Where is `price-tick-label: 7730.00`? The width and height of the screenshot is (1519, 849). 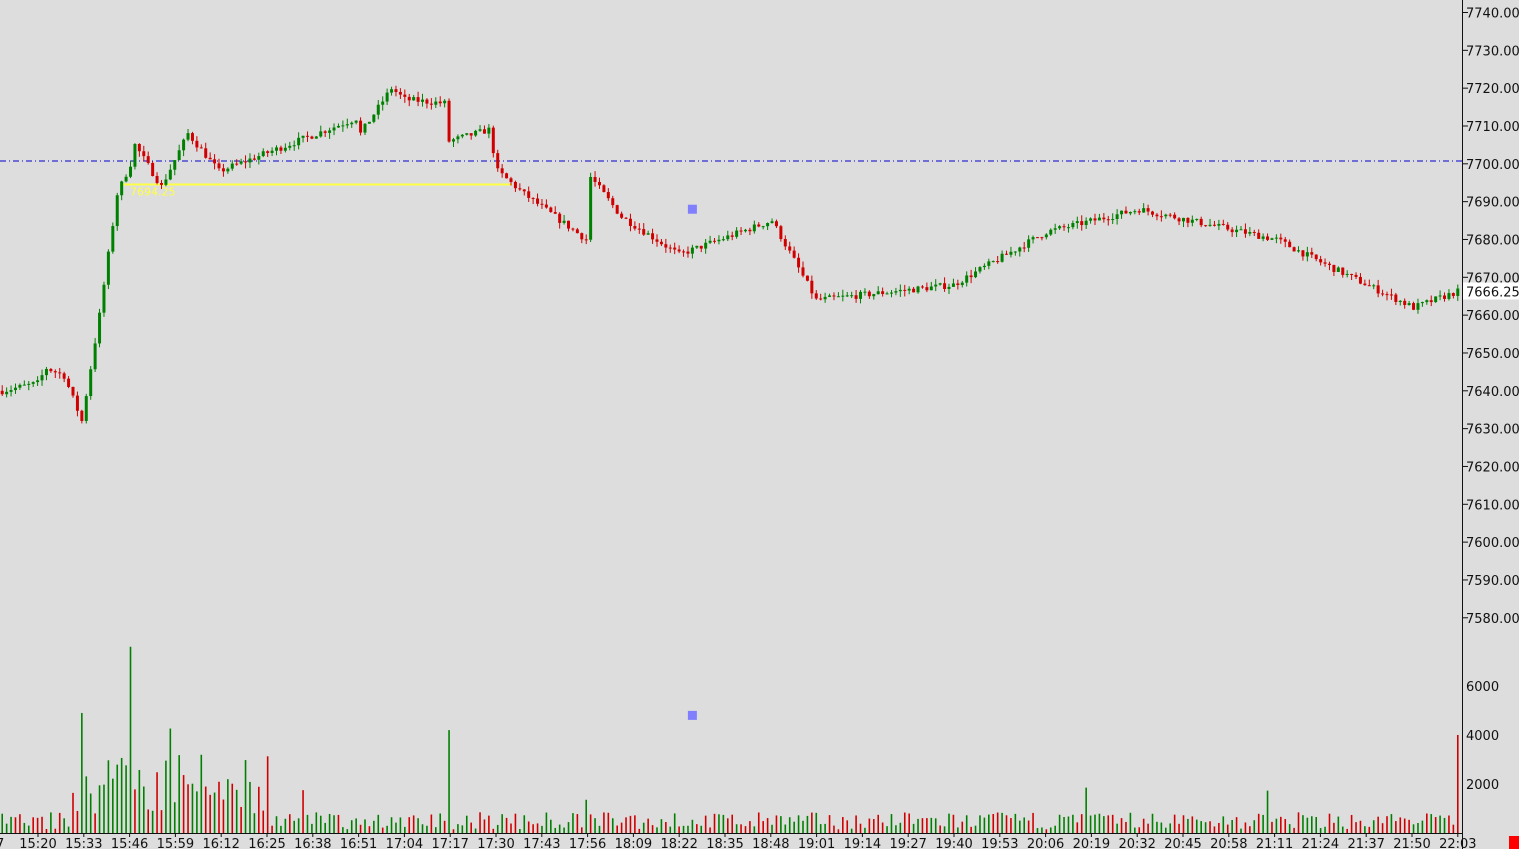 price-tick-label: 7730.00 is located at coordinates (1492, 51).